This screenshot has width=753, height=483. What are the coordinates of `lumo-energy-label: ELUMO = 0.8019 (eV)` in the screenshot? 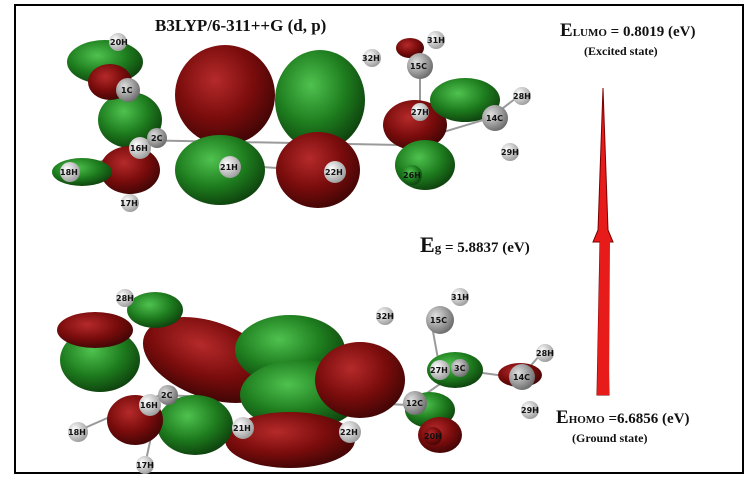 It's located at (627, 31).